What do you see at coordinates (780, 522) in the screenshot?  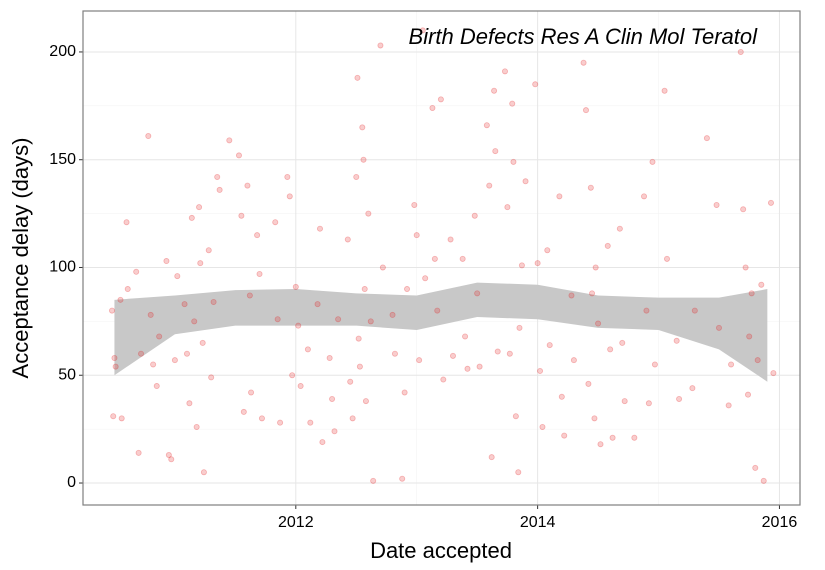 I see `x-tick-label: 2016` at bounding box center [780, 522].